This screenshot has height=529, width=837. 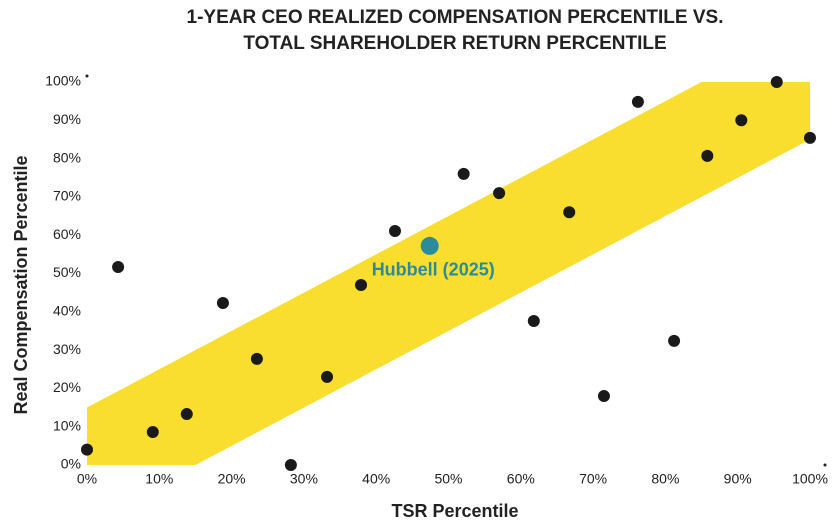 I want to click on x-tick-label: 30%, so click(x=304, y=479).